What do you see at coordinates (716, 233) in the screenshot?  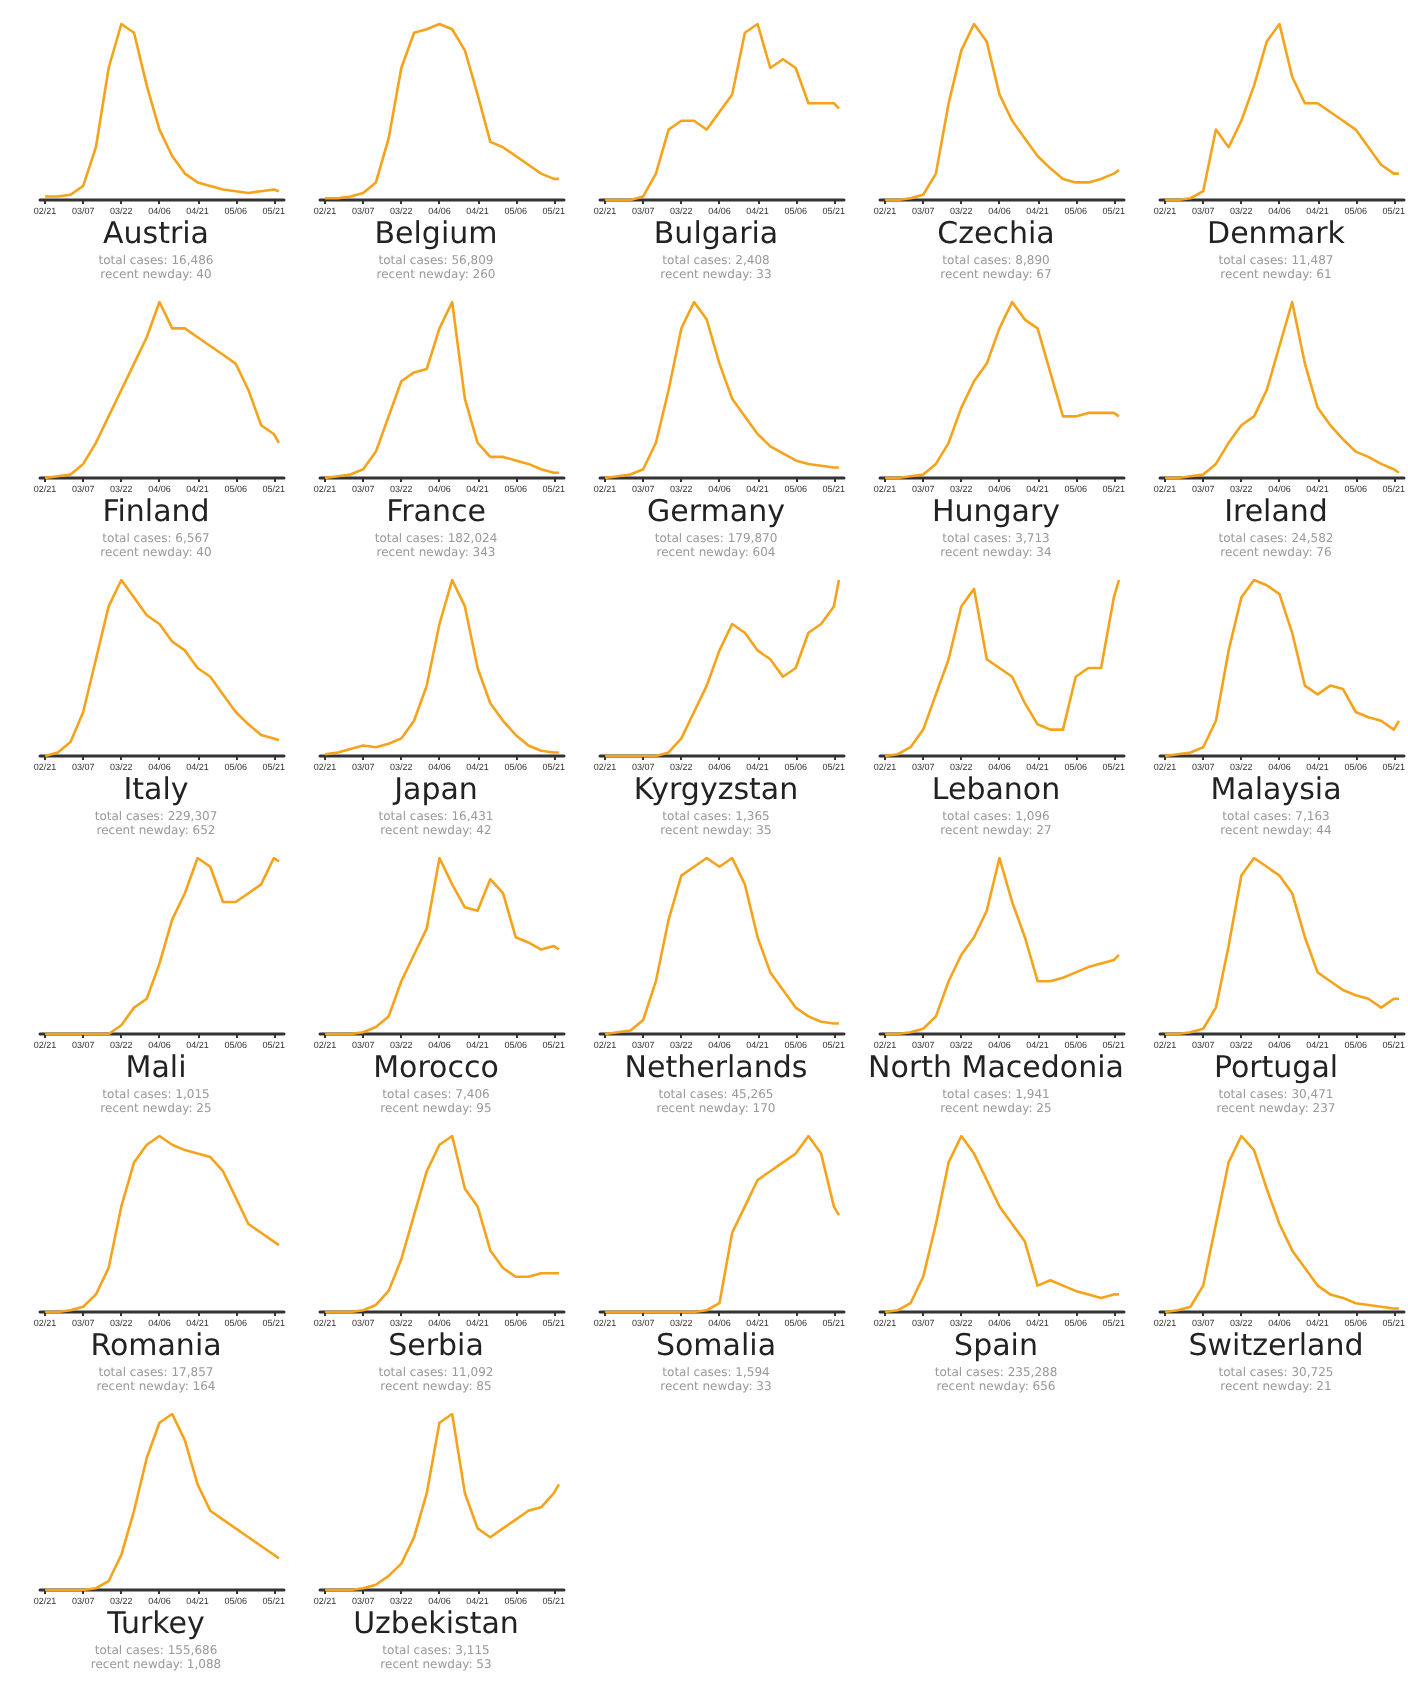 I see `text: Bulgaria` at bounding box center [716, 233].